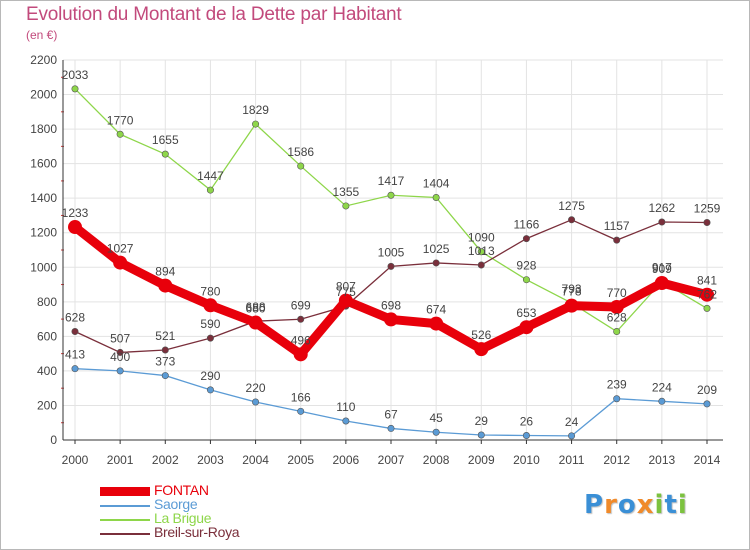  What do you see at coordinates (47, 302) in the screenshot?
I see `y-tick-label: 800` at bounding box center [47, 302].